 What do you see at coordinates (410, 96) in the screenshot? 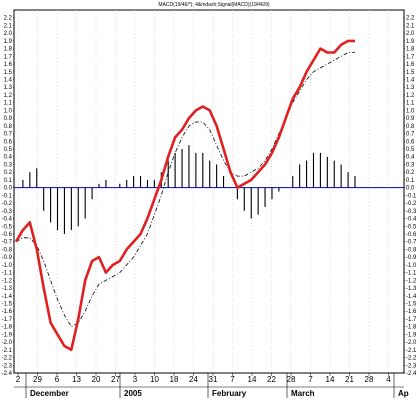
I see `y-tick-label-right: 1.2` at bounding box center [410, 96].